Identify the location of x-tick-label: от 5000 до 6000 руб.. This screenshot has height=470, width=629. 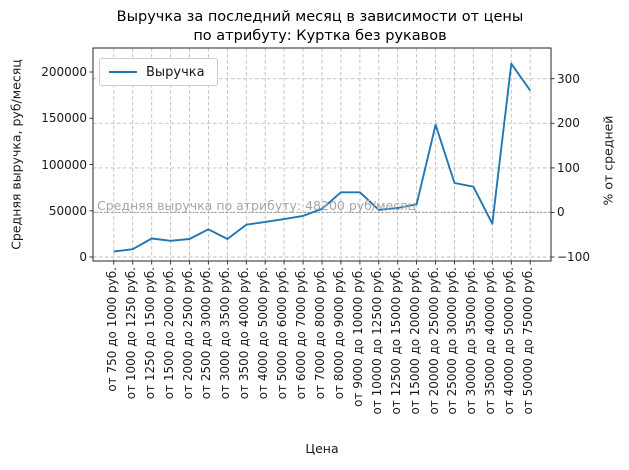
(282, 333).